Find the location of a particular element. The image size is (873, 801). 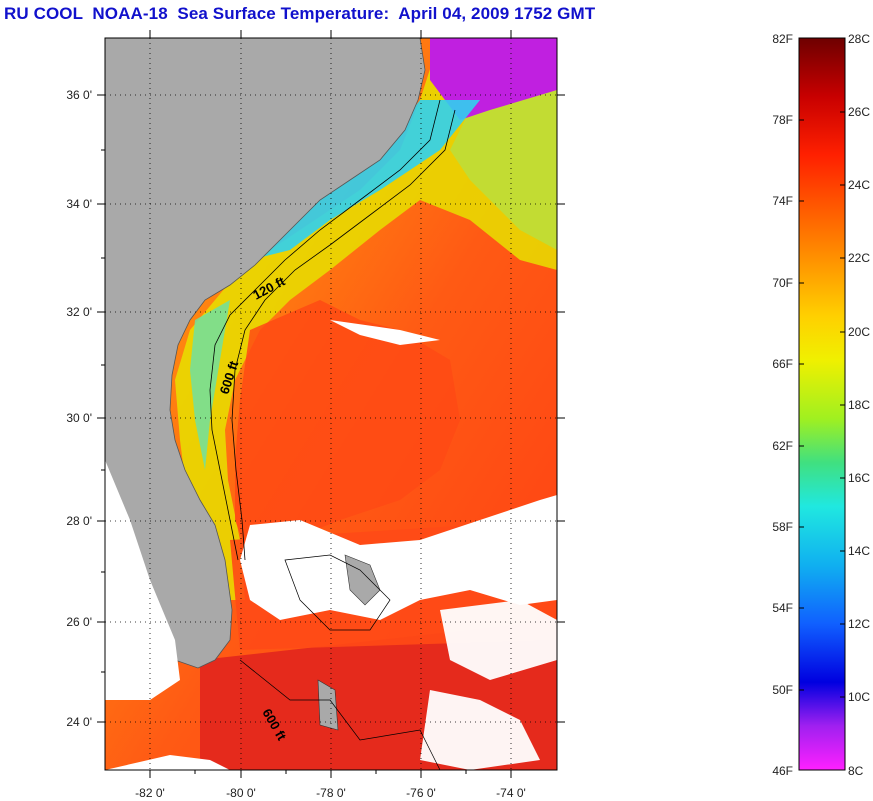

colorbar-f-label: 50F is located at coordinates (782, 690).